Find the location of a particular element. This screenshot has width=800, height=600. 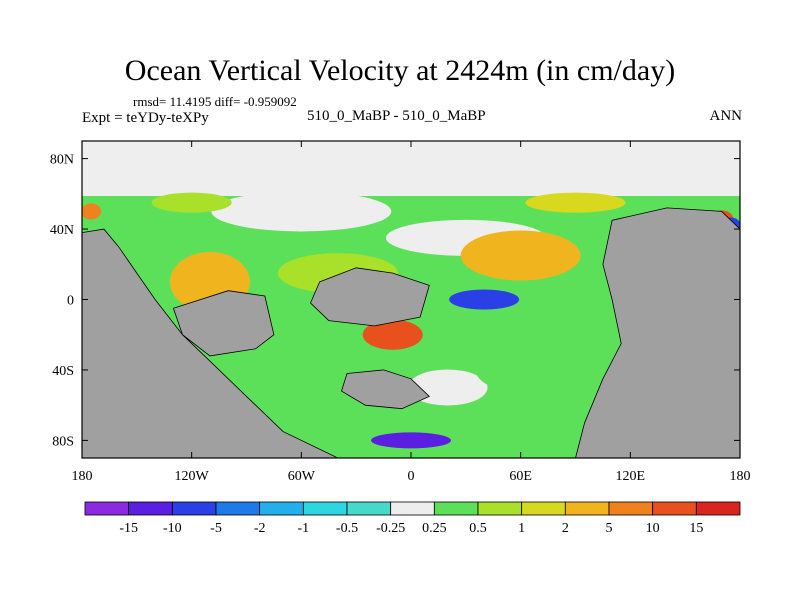

x-tick-label: 60E is located at coordinates (520, 476).